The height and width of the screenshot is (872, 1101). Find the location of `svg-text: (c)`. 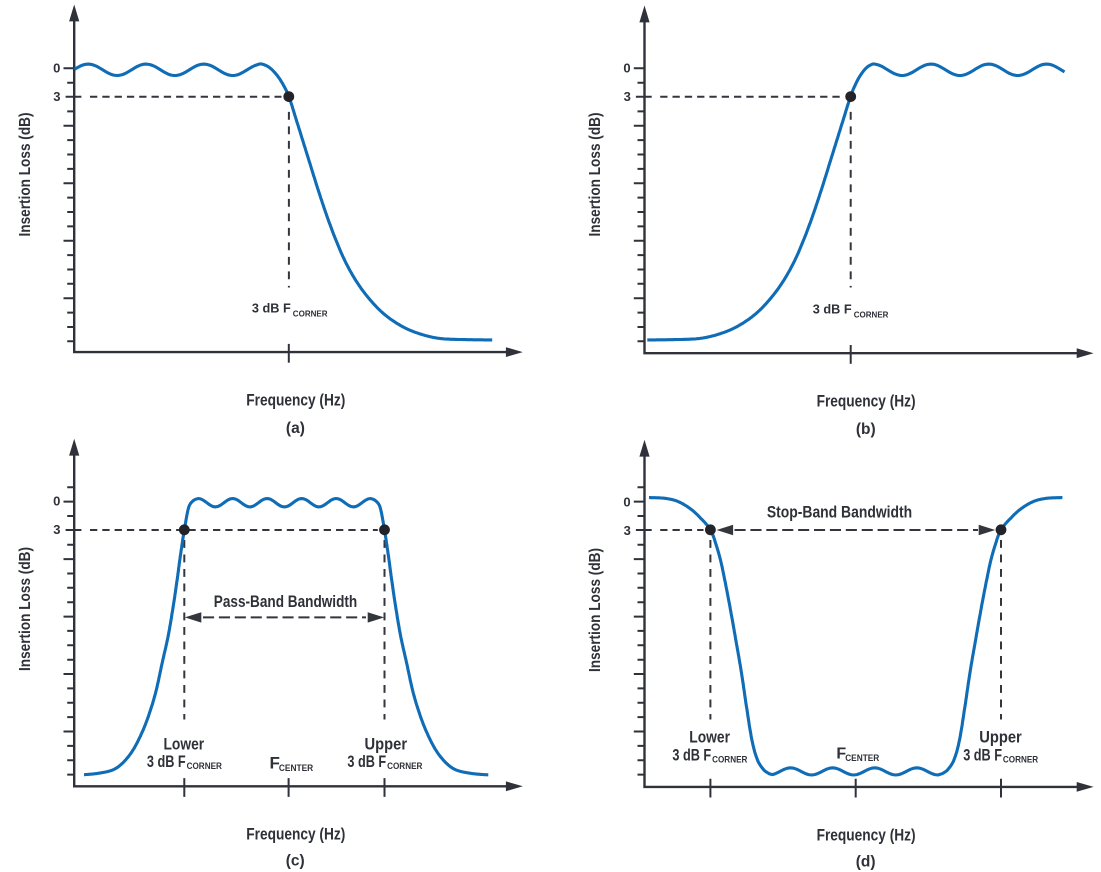

svg-text: (c) is located at coordinates (295, 860).